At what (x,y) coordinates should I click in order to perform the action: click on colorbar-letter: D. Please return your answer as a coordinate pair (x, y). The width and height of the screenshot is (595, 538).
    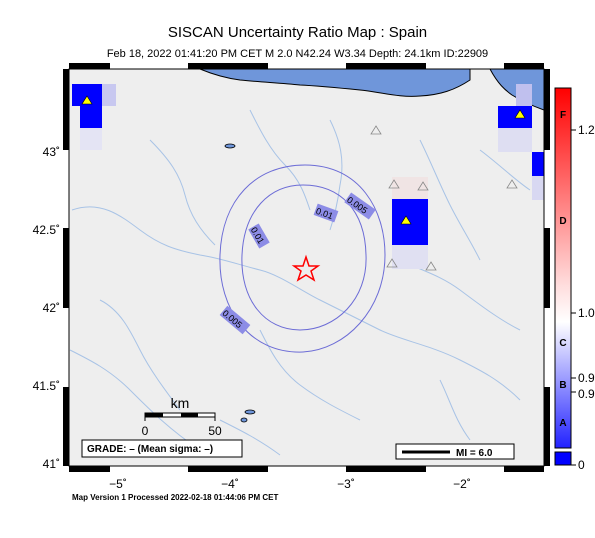
    Looking at the image, I should click on (562, 221).